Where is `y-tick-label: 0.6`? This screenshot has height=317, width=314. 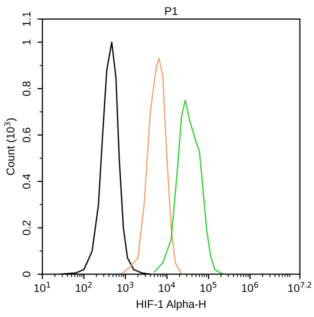
y-tick-label: 0.6 is located at coordinates (26, 135).